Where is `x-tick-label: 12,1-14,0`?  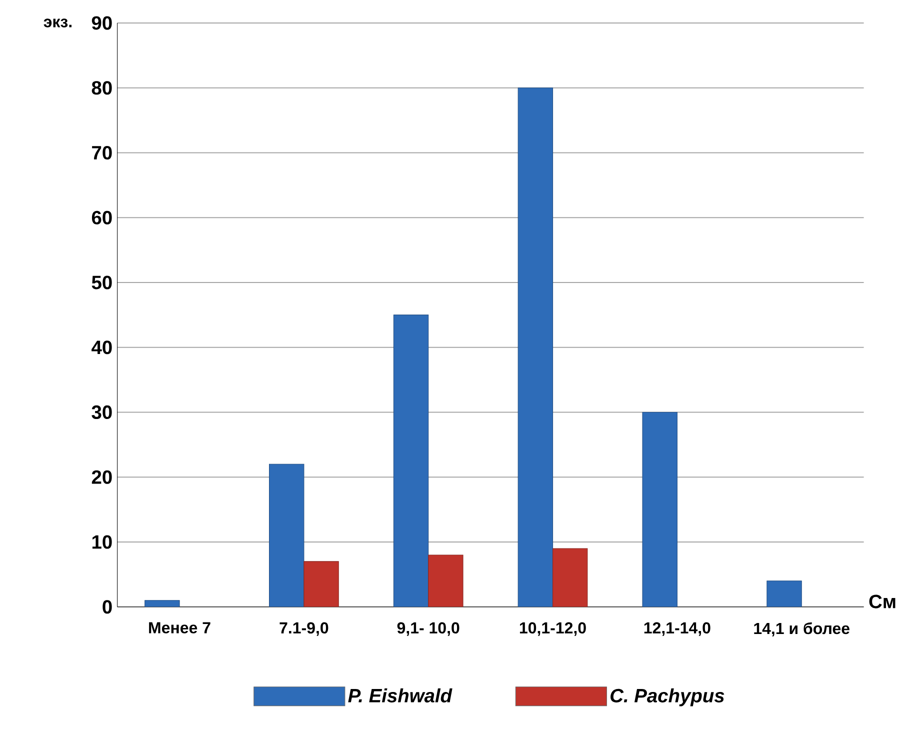 x-tick-label: 12,1-14,0 is located at coordinates (677, 629).